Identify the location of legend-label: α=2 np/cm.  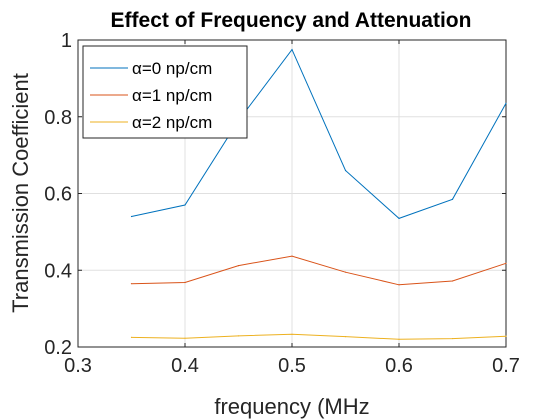
(172, 122).